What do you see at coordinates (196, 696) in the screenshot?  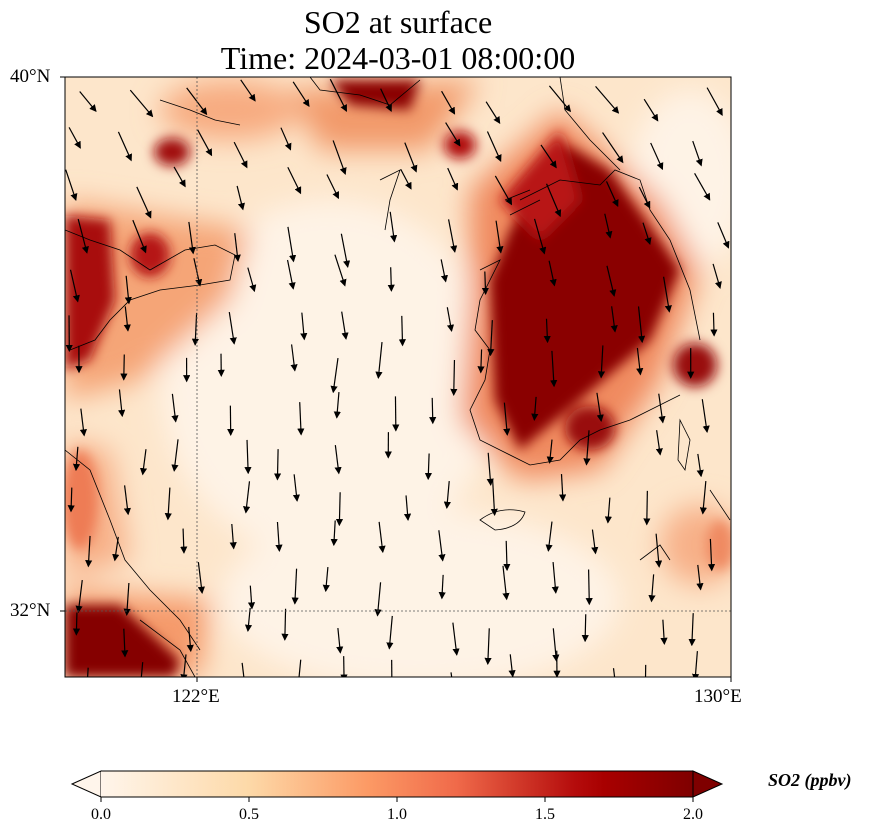 I see `lon-tick-122: 122°E` at bounding box center [196, 696].